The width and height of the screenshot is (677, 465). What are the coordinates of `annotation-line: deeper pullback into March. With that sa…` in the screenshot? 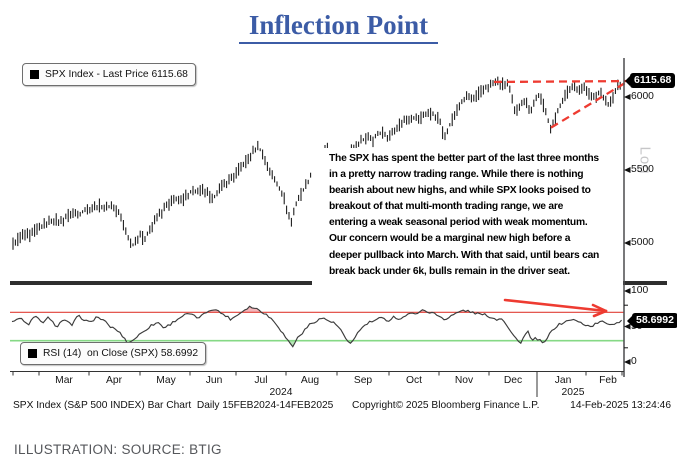 It's located at (464, 255).